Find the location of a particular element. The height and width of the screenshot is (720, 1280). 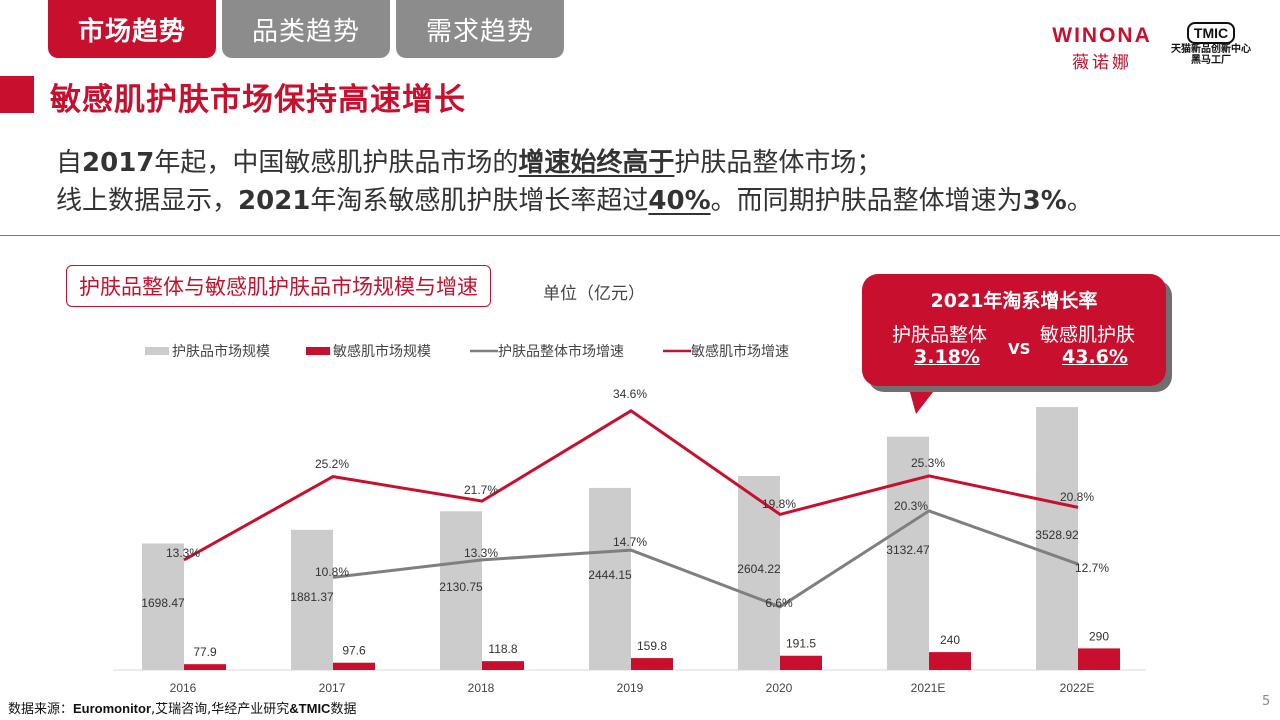

bar-label-skincare-total: 2130.75 is located at coordinates (461, 587).